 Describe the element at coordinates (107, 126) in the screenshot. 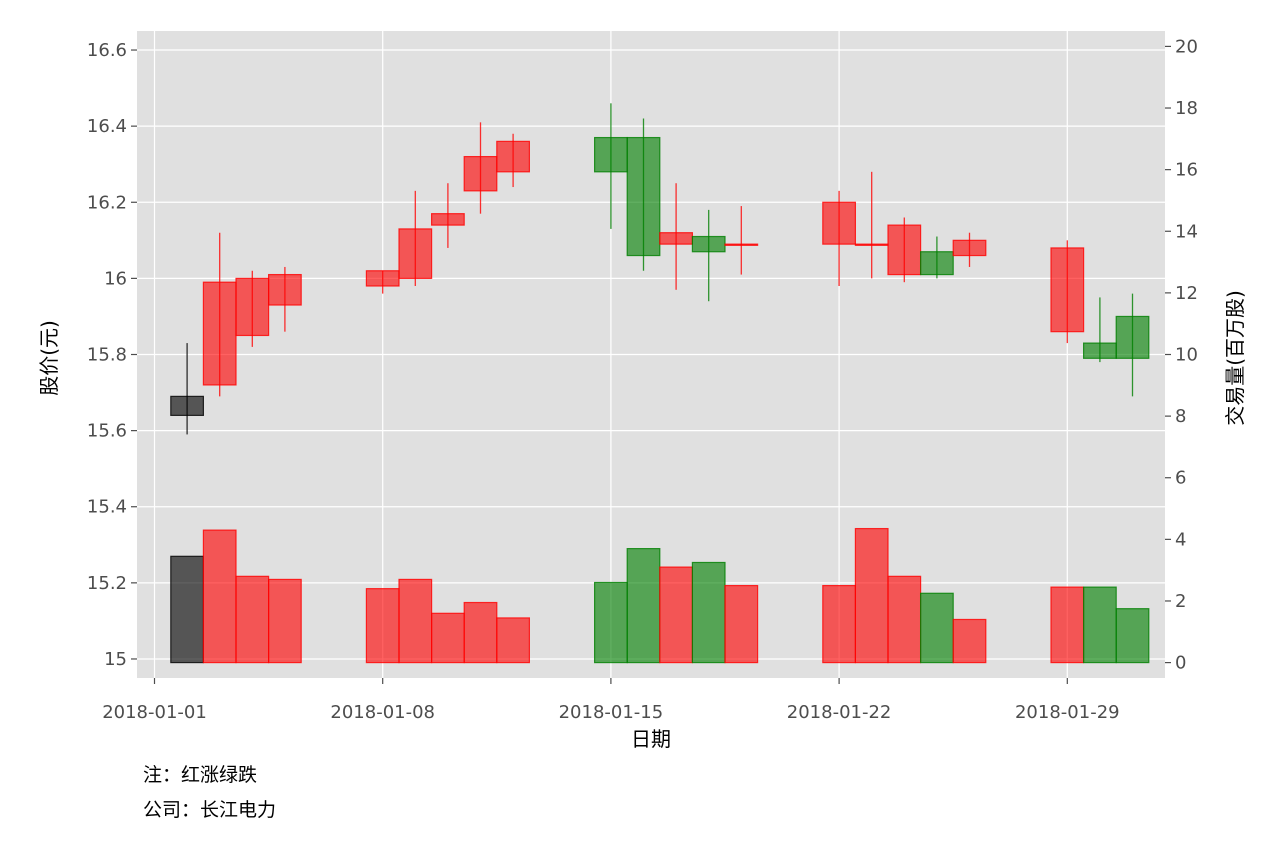

I see `y-left-tick-label: 16.4` at that location.